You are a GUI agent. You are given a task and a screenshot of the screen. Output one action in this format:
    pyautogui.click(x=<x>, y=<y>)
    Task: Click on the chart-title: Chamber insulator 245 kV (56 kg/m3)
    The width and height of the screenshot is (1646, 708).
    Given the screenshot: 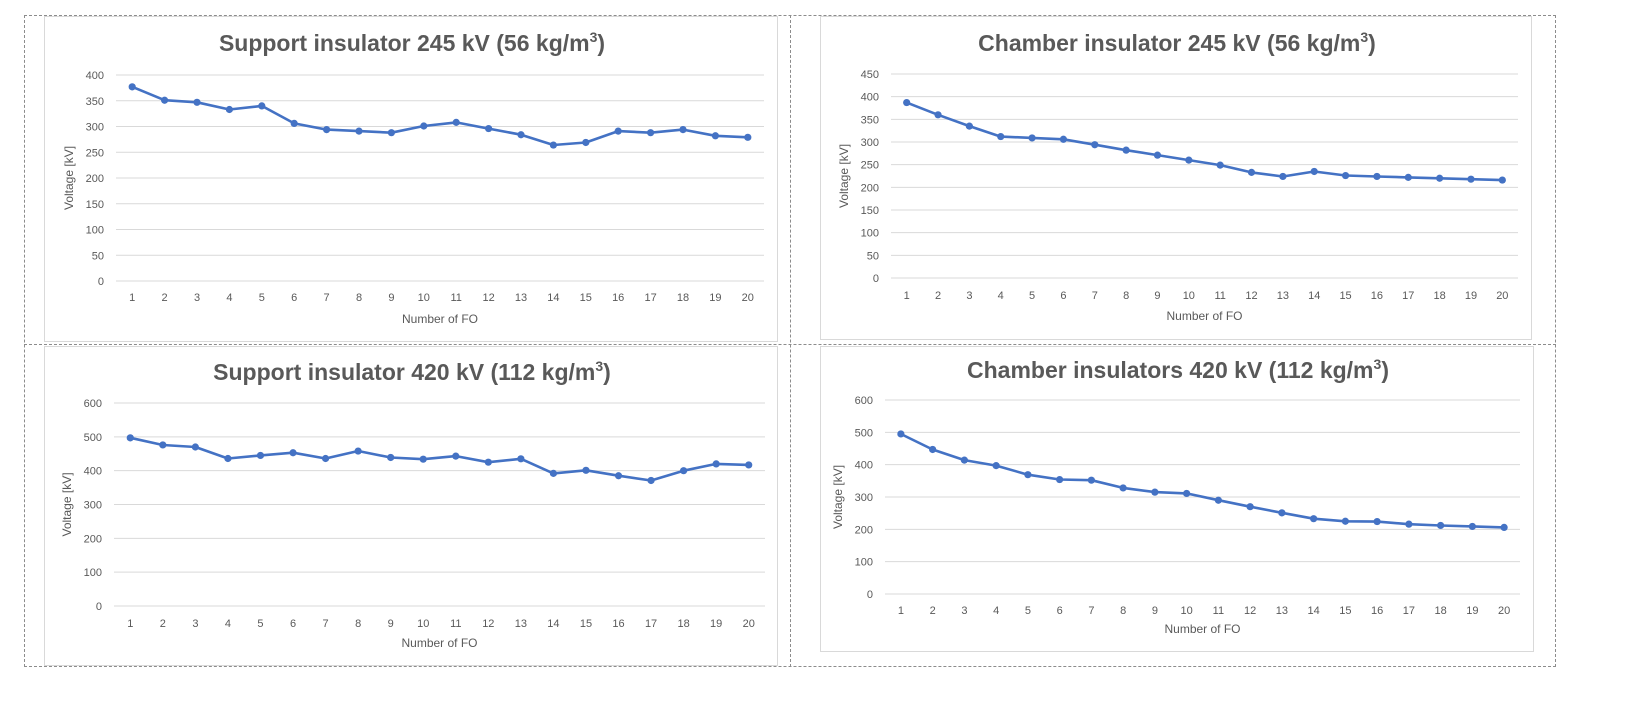 What is the action you would take?
    pyautogui.click(x=1177, y=42)
    